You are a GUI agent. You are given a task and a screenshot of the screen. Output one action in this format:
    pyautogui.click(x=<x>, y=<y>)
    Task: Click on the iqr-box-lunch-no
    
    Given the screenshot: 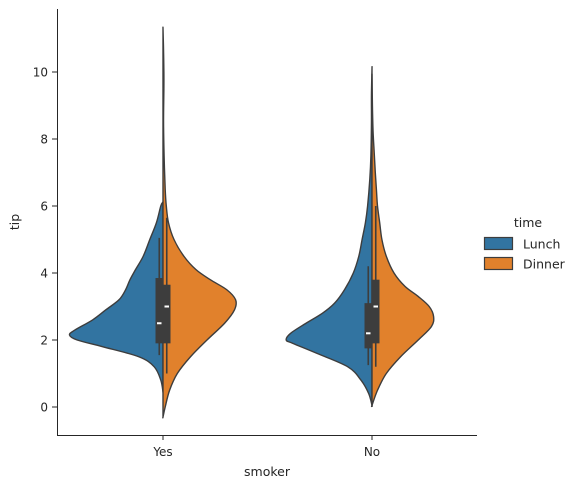 What is the action you would take?
    pyautogui.click(x=368, y=326)
    